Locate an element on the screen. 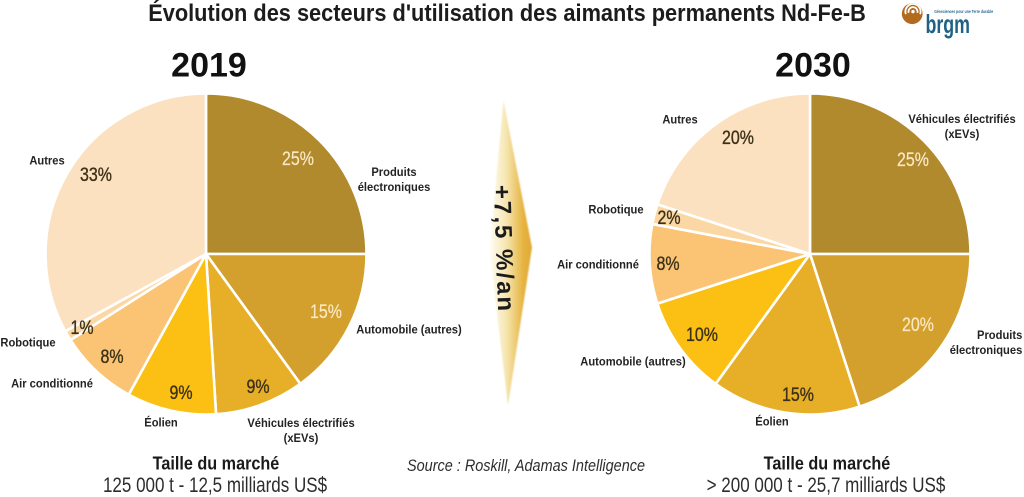 The width and height of the screenshot is (1024, 497). svg-text: brgm is located at coordinates (948, 24).